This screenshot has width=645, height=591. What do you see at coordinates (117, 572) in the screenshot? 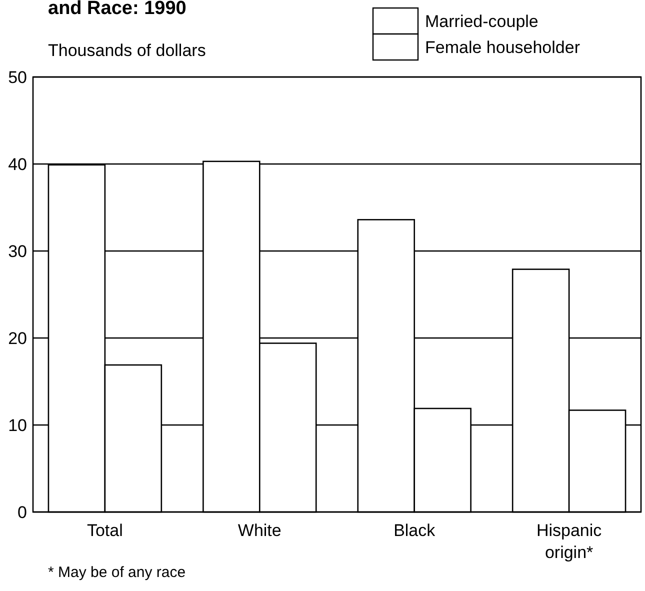
I see `text: * May be of any race` at bounding box center [117, 572].